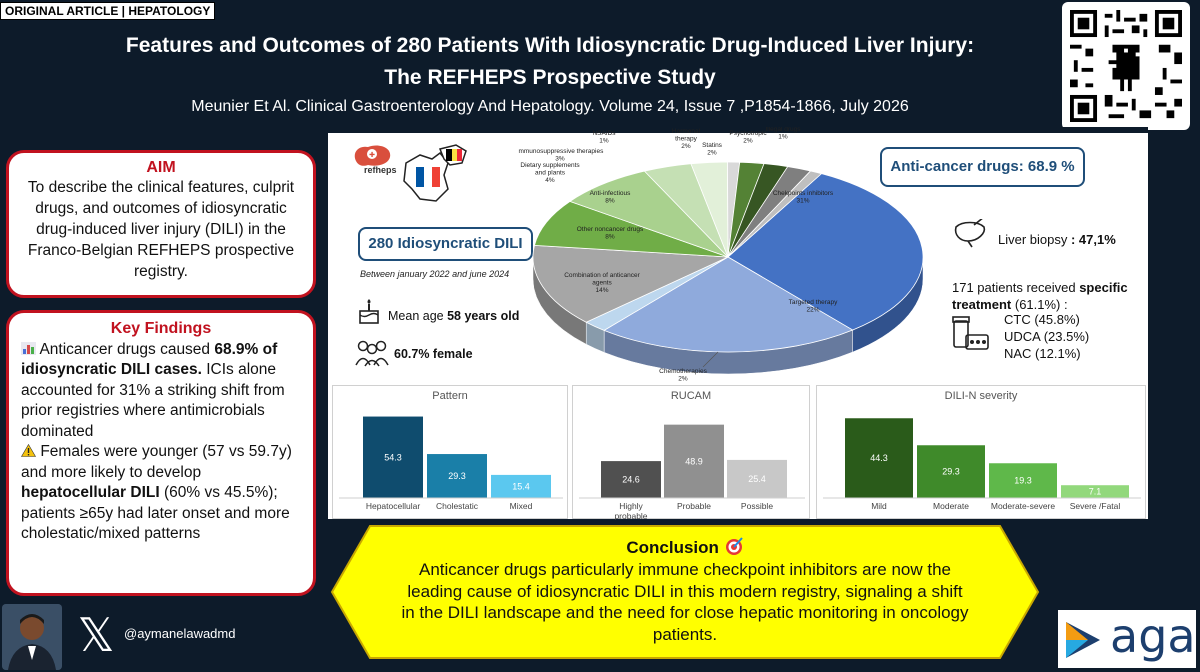 The height and width of the screenshot is (672, 1200). I want to click on qr-code-icon, so click(1126, 66).